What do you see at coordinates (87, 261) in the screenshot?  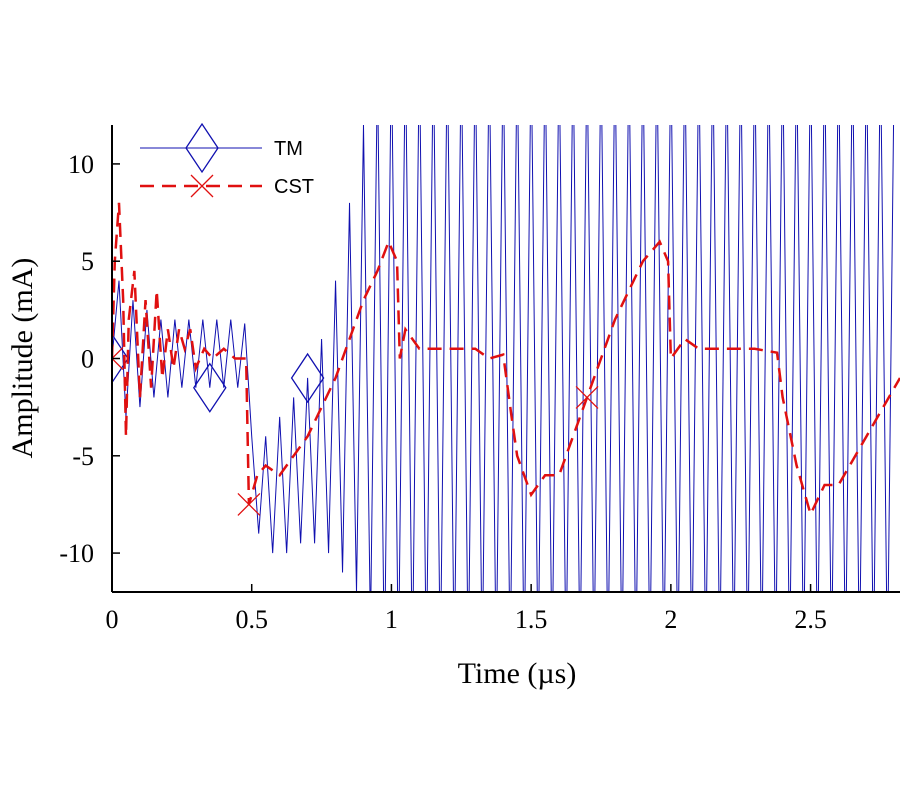 I see `y-tick-label: 5` at bounding box center [87, 261].